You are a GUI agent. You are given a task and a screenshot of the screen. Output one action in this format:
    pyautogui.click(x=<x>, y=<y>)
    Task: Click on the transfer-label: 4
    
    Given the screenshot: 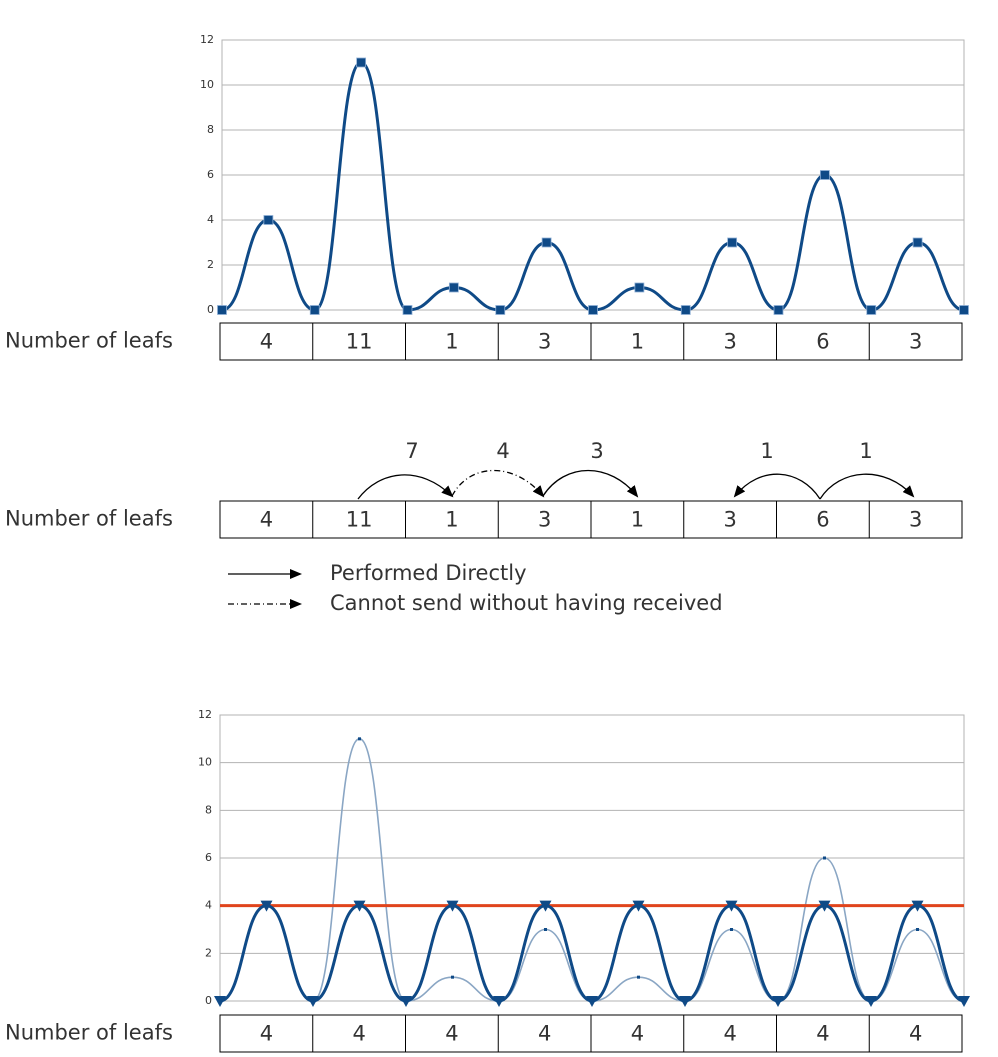 What is the action you would take?
    pyautogui.click(x=502, y=451)
    